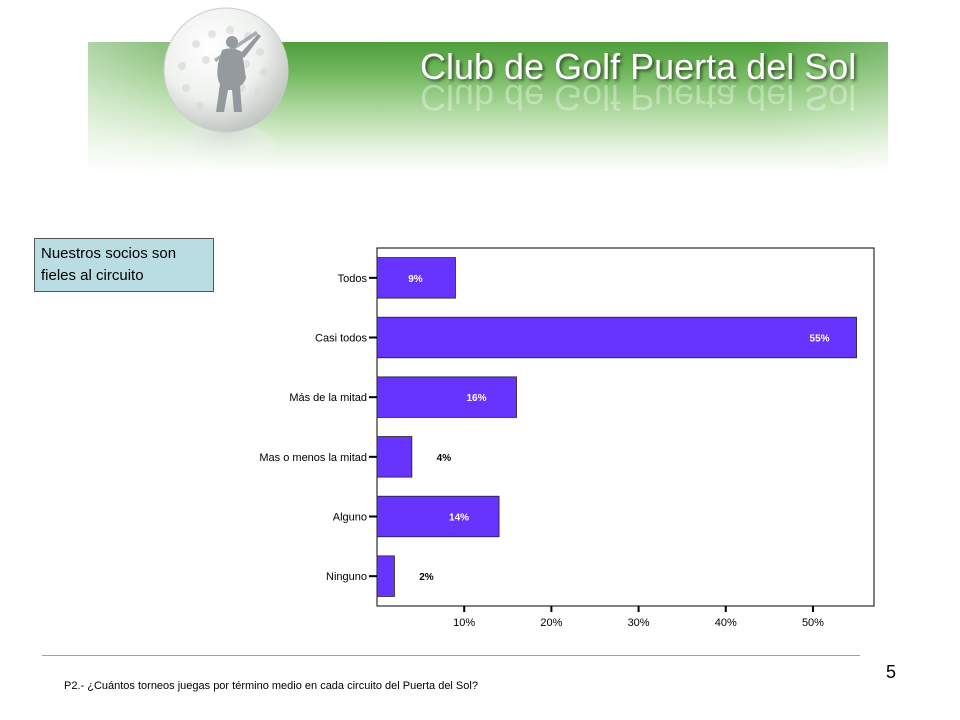 This screenshot has height=720, width=960. What do you see at coordinates (813, 623) in the screenshot?
I see `x-tick-label: 50%` at bounding box center [813, 623].